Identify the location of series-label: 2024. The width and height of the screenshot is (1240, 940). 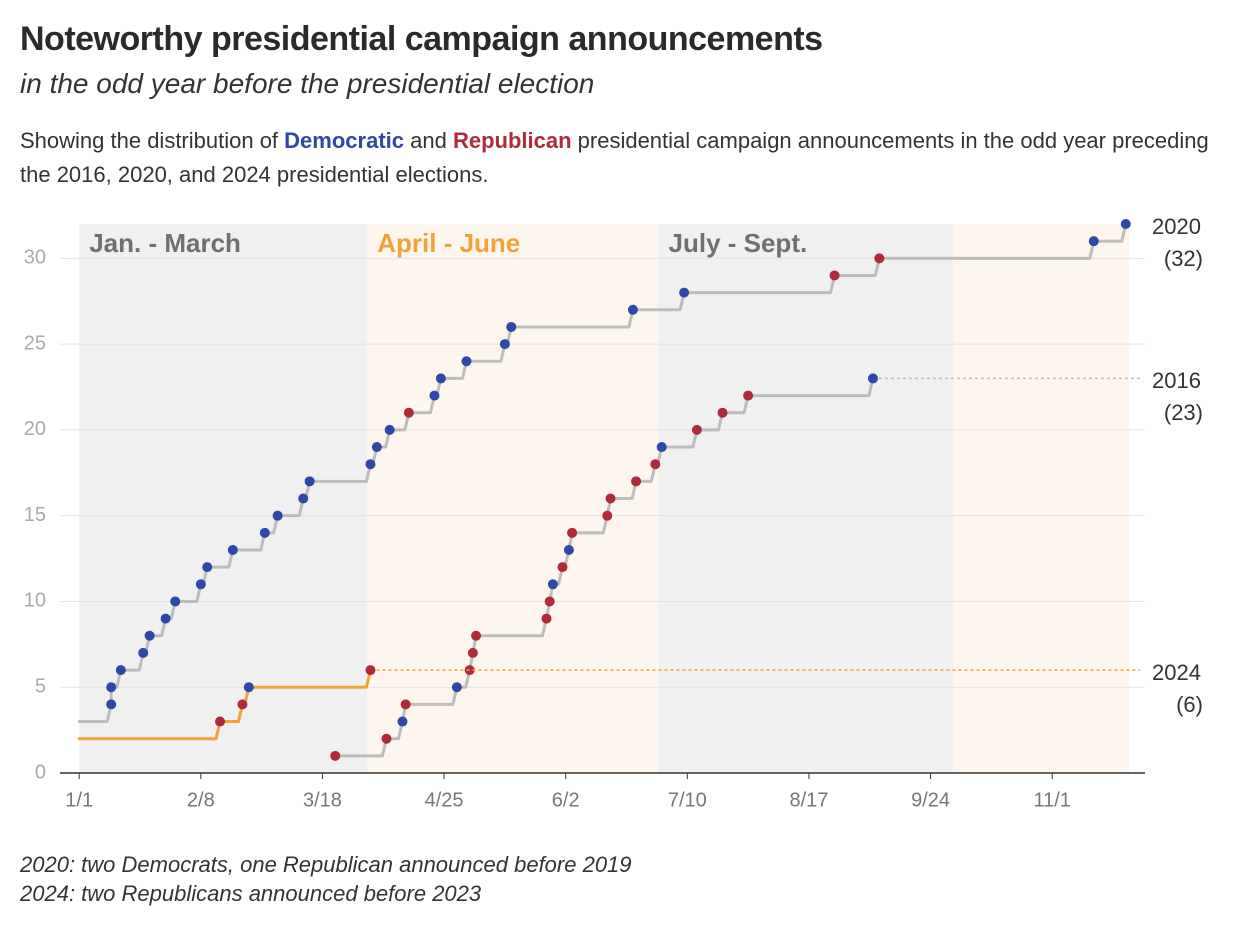
(1176, 672).